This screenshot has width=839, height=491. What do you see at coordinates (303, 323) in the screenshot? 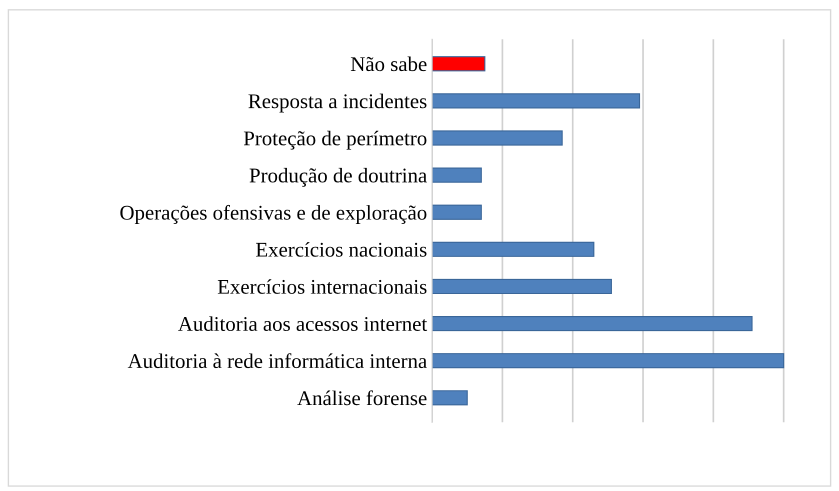
I see `y-tick-label: Auditoria aos acessos internet` at bounding box center [303, 323].